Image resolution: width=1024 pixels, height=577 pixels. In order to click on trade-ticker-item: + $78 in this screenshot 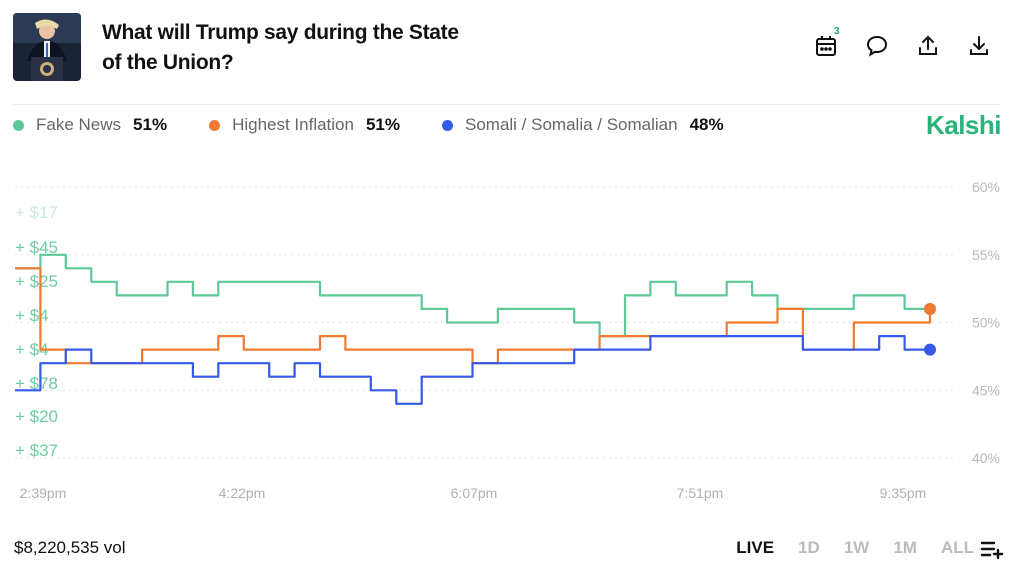, I will do `click(36, 383)`.